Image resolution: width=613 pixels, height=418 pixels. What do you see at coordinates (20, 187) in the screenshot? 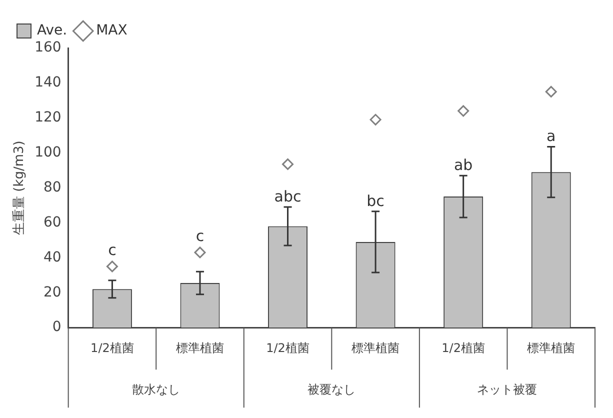
I see `y-axis-title: 生重量 (kg/m3)` at bounding box center [20, 187].